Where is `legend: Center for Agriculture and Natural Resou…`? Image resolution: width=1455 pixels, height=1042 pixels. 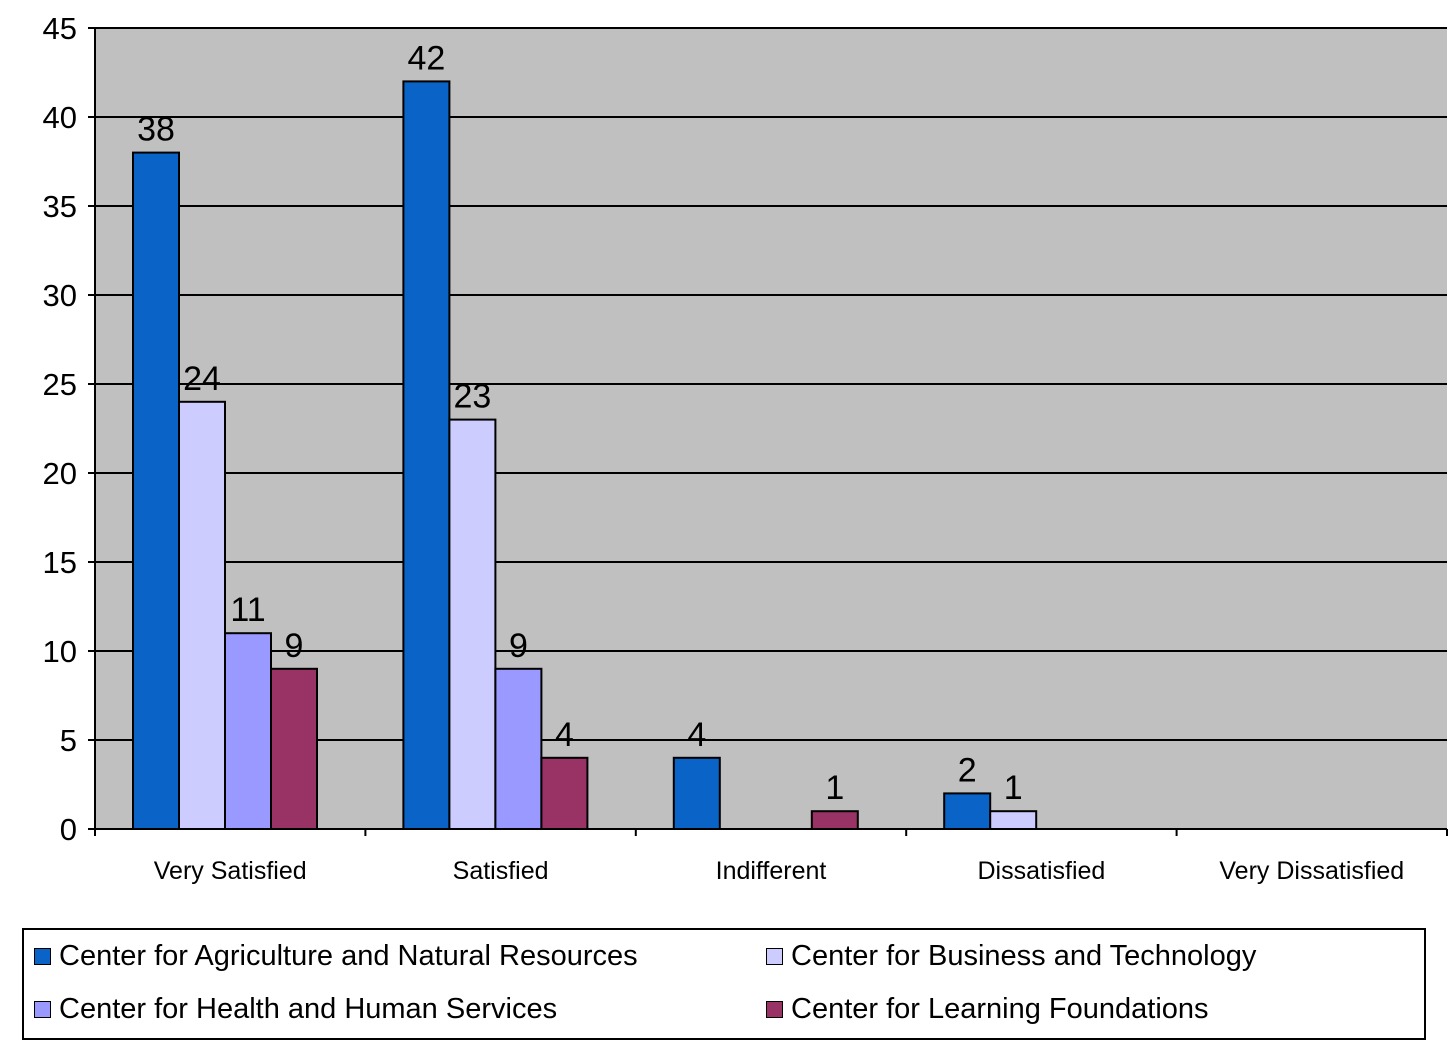 legend: Center for Agriculture and Natural Resou… is located at coordinates (724, 984).